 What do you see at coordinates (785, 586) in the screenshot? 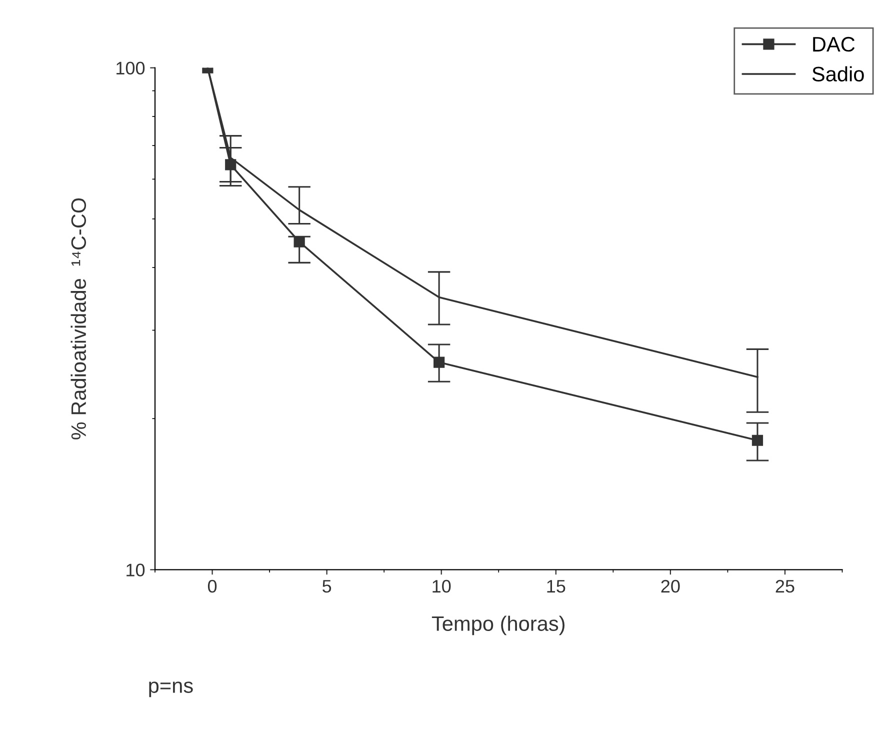
I see `x-tick-label: 25` at bounding box center [785, 586].